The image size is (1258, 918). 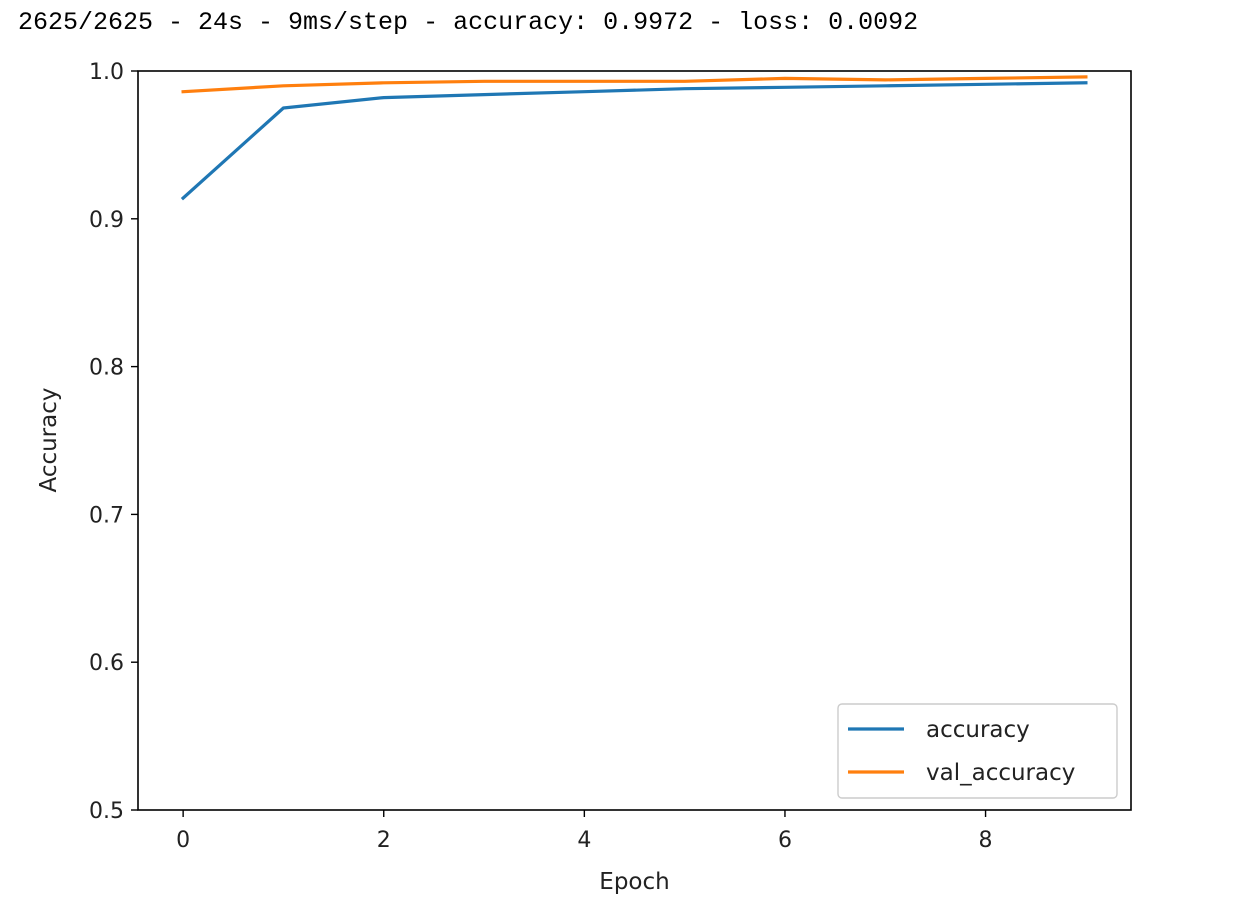 I want to click on x-tick-label: 8, so click(x=986, y=840).